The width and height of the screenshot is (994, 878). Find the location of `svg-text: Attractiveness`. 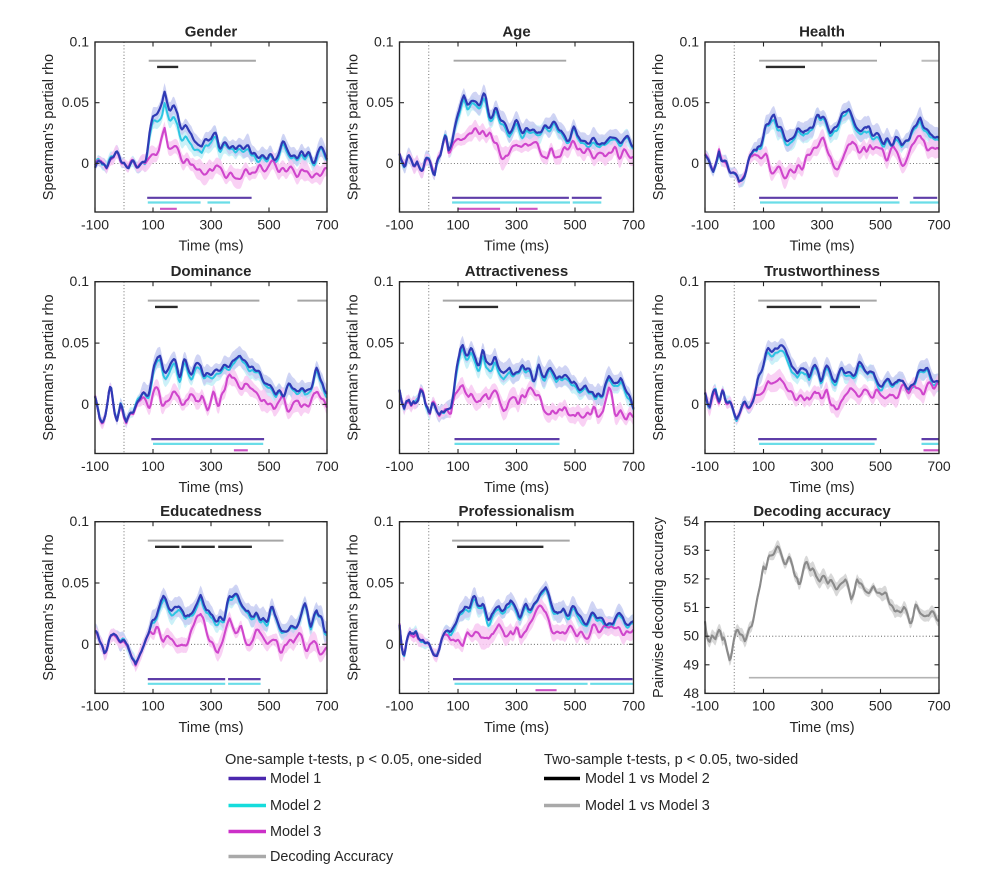

svg-text: Attractiveness is located at coordinates (516, 271).